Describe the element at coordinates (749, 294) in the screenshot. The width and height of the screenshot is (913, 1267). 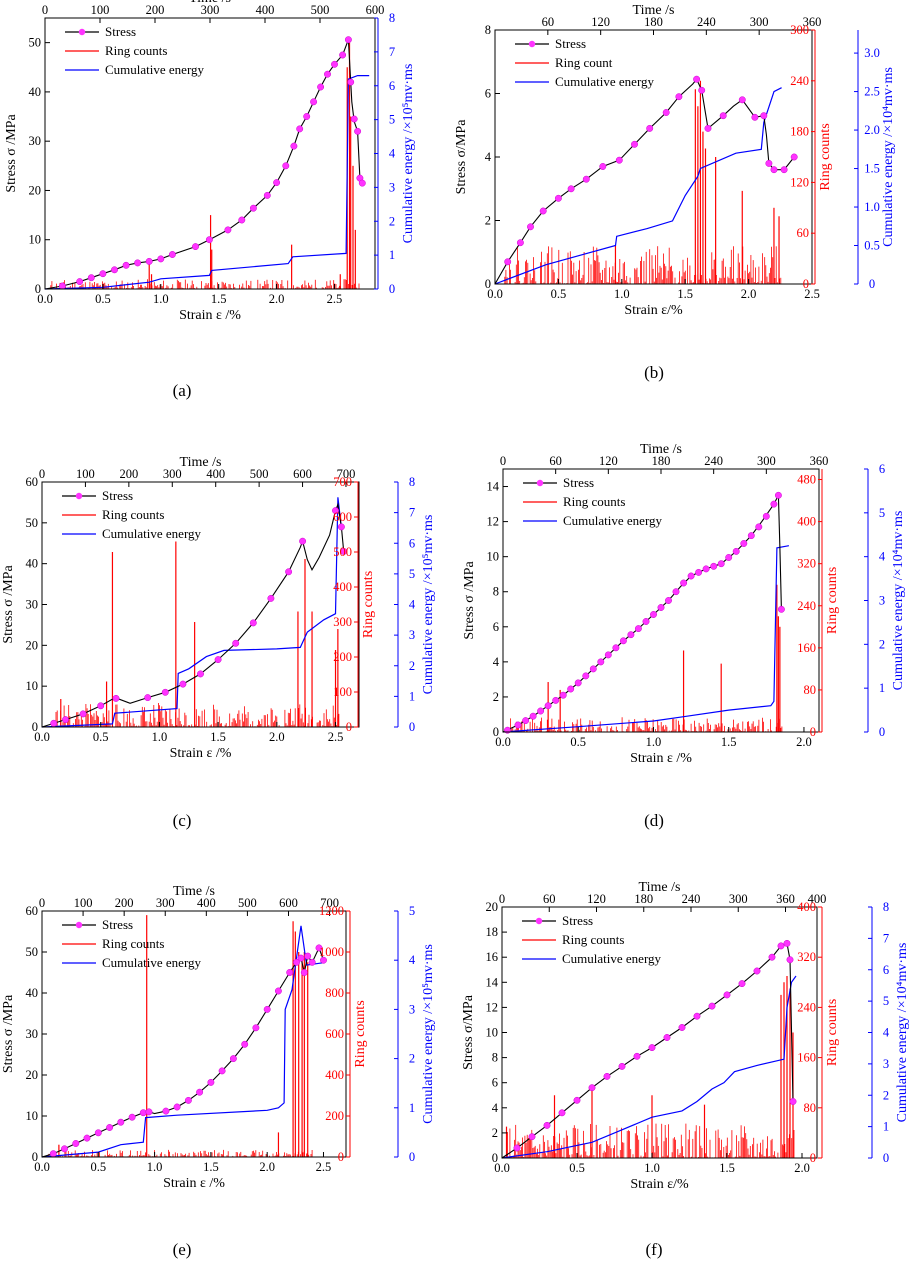
I see `x-tick-label: 2.0` at that location.